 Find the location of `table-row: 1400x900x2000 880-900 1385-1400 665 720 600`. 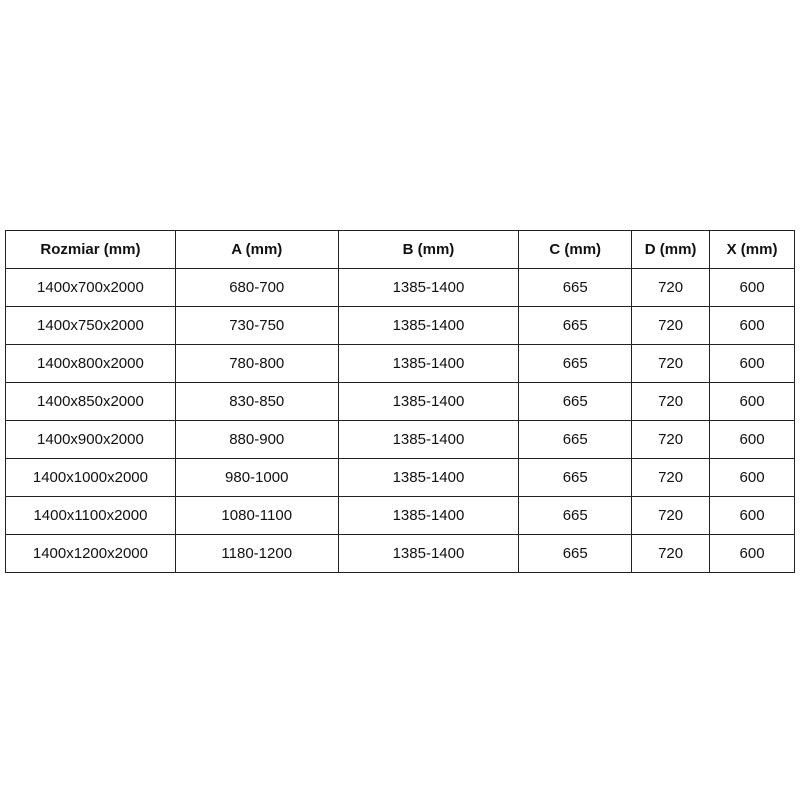

table-row: 1400x900x2000 880-900 1385-1400 665 720 600 is located at coordinates (400, 439).